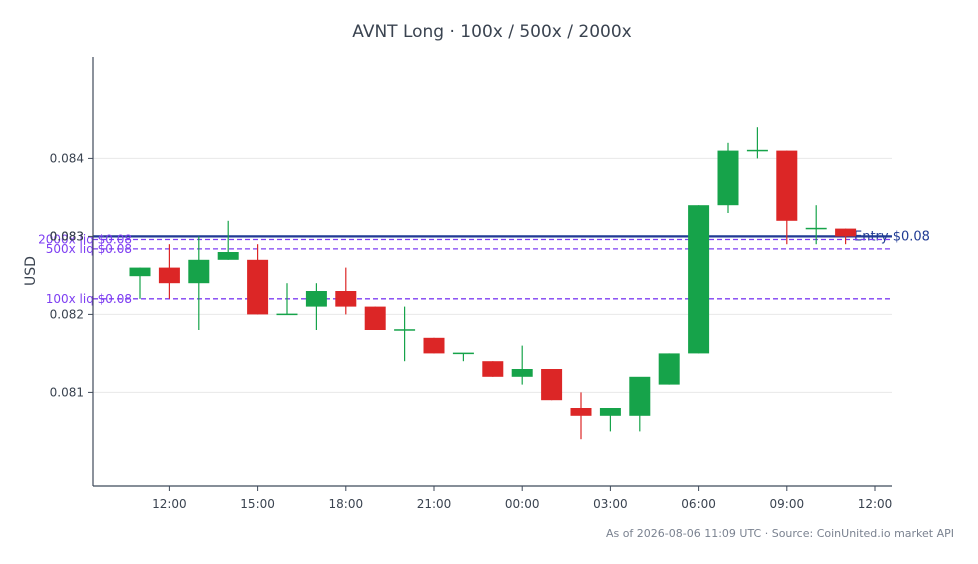 The image size is (978, 564). I want to click on y-tick-label: 0.081, so click(67, 392).